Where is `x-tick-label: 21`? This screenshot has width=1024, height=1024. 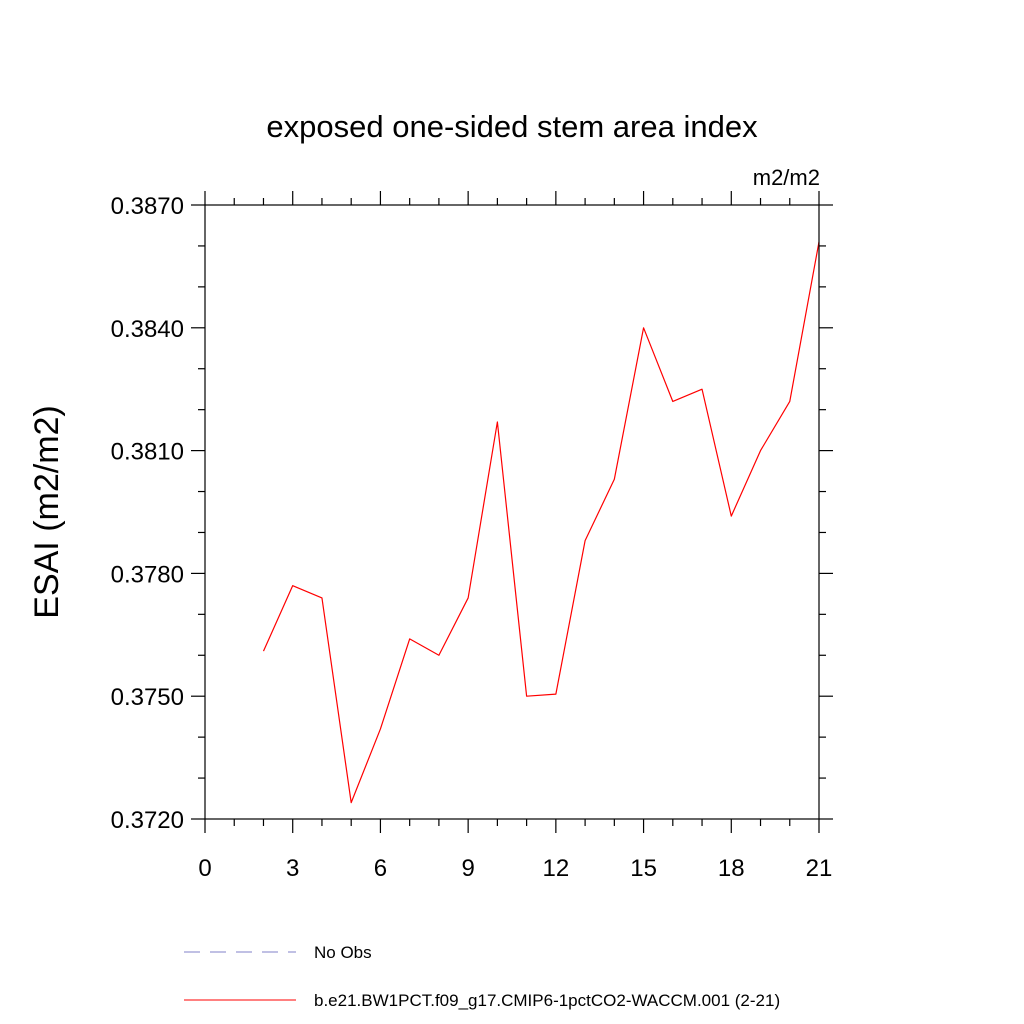
x-tick-label: 21 is located at coordinates (819, 868).